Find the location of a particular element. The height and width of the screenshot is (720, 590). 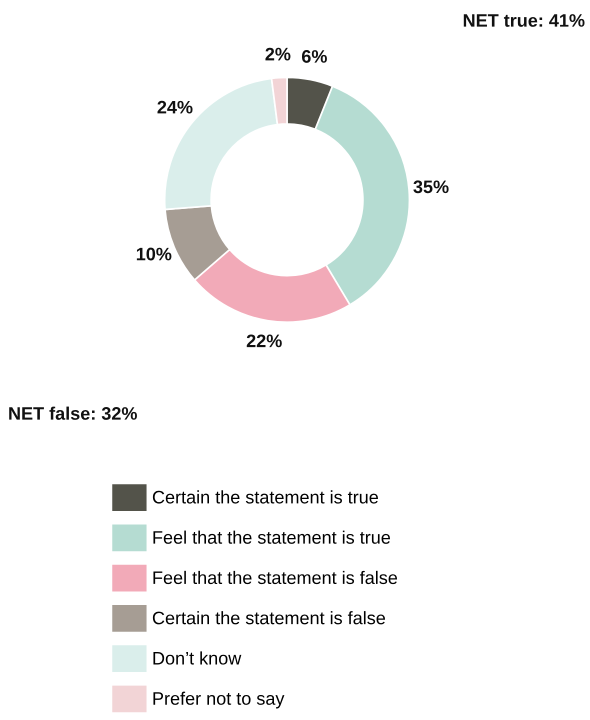

legend-label: Feel that the statement is false is located at coordinates (275, 577).